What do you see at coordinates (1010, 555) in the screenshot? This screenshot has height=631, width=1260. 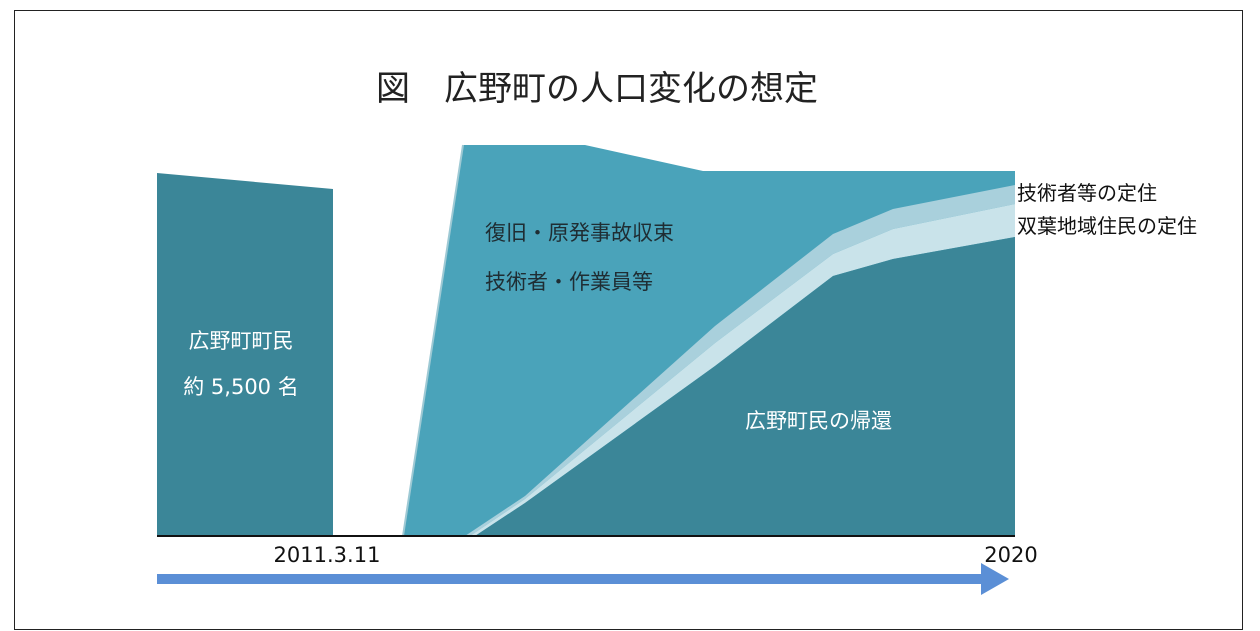 I see `x-tick-label-end: 2020` at bounding box center [1010, 555].